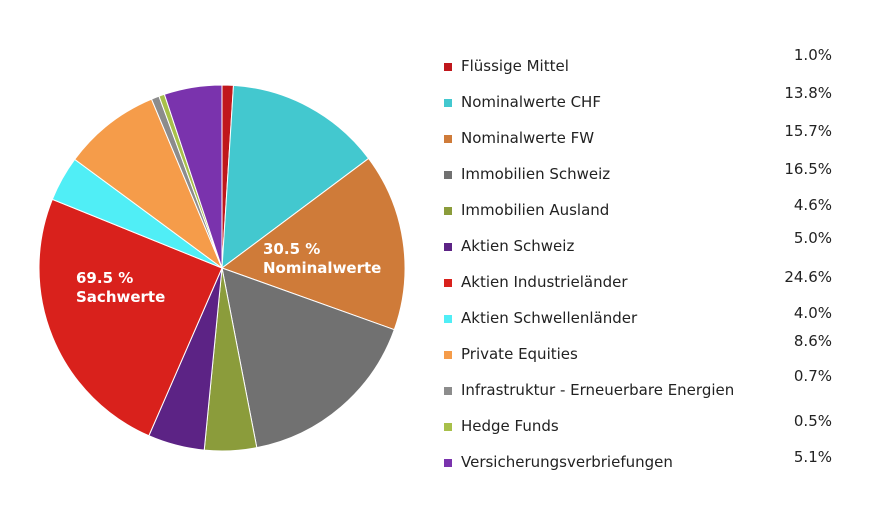 The width and height of the screenshot is (876, 507). What do you see at coordinates (536, 174) in the screenshot?
I see `legend-label: Immobilien Schweiz` at bounding box center [536, 174].